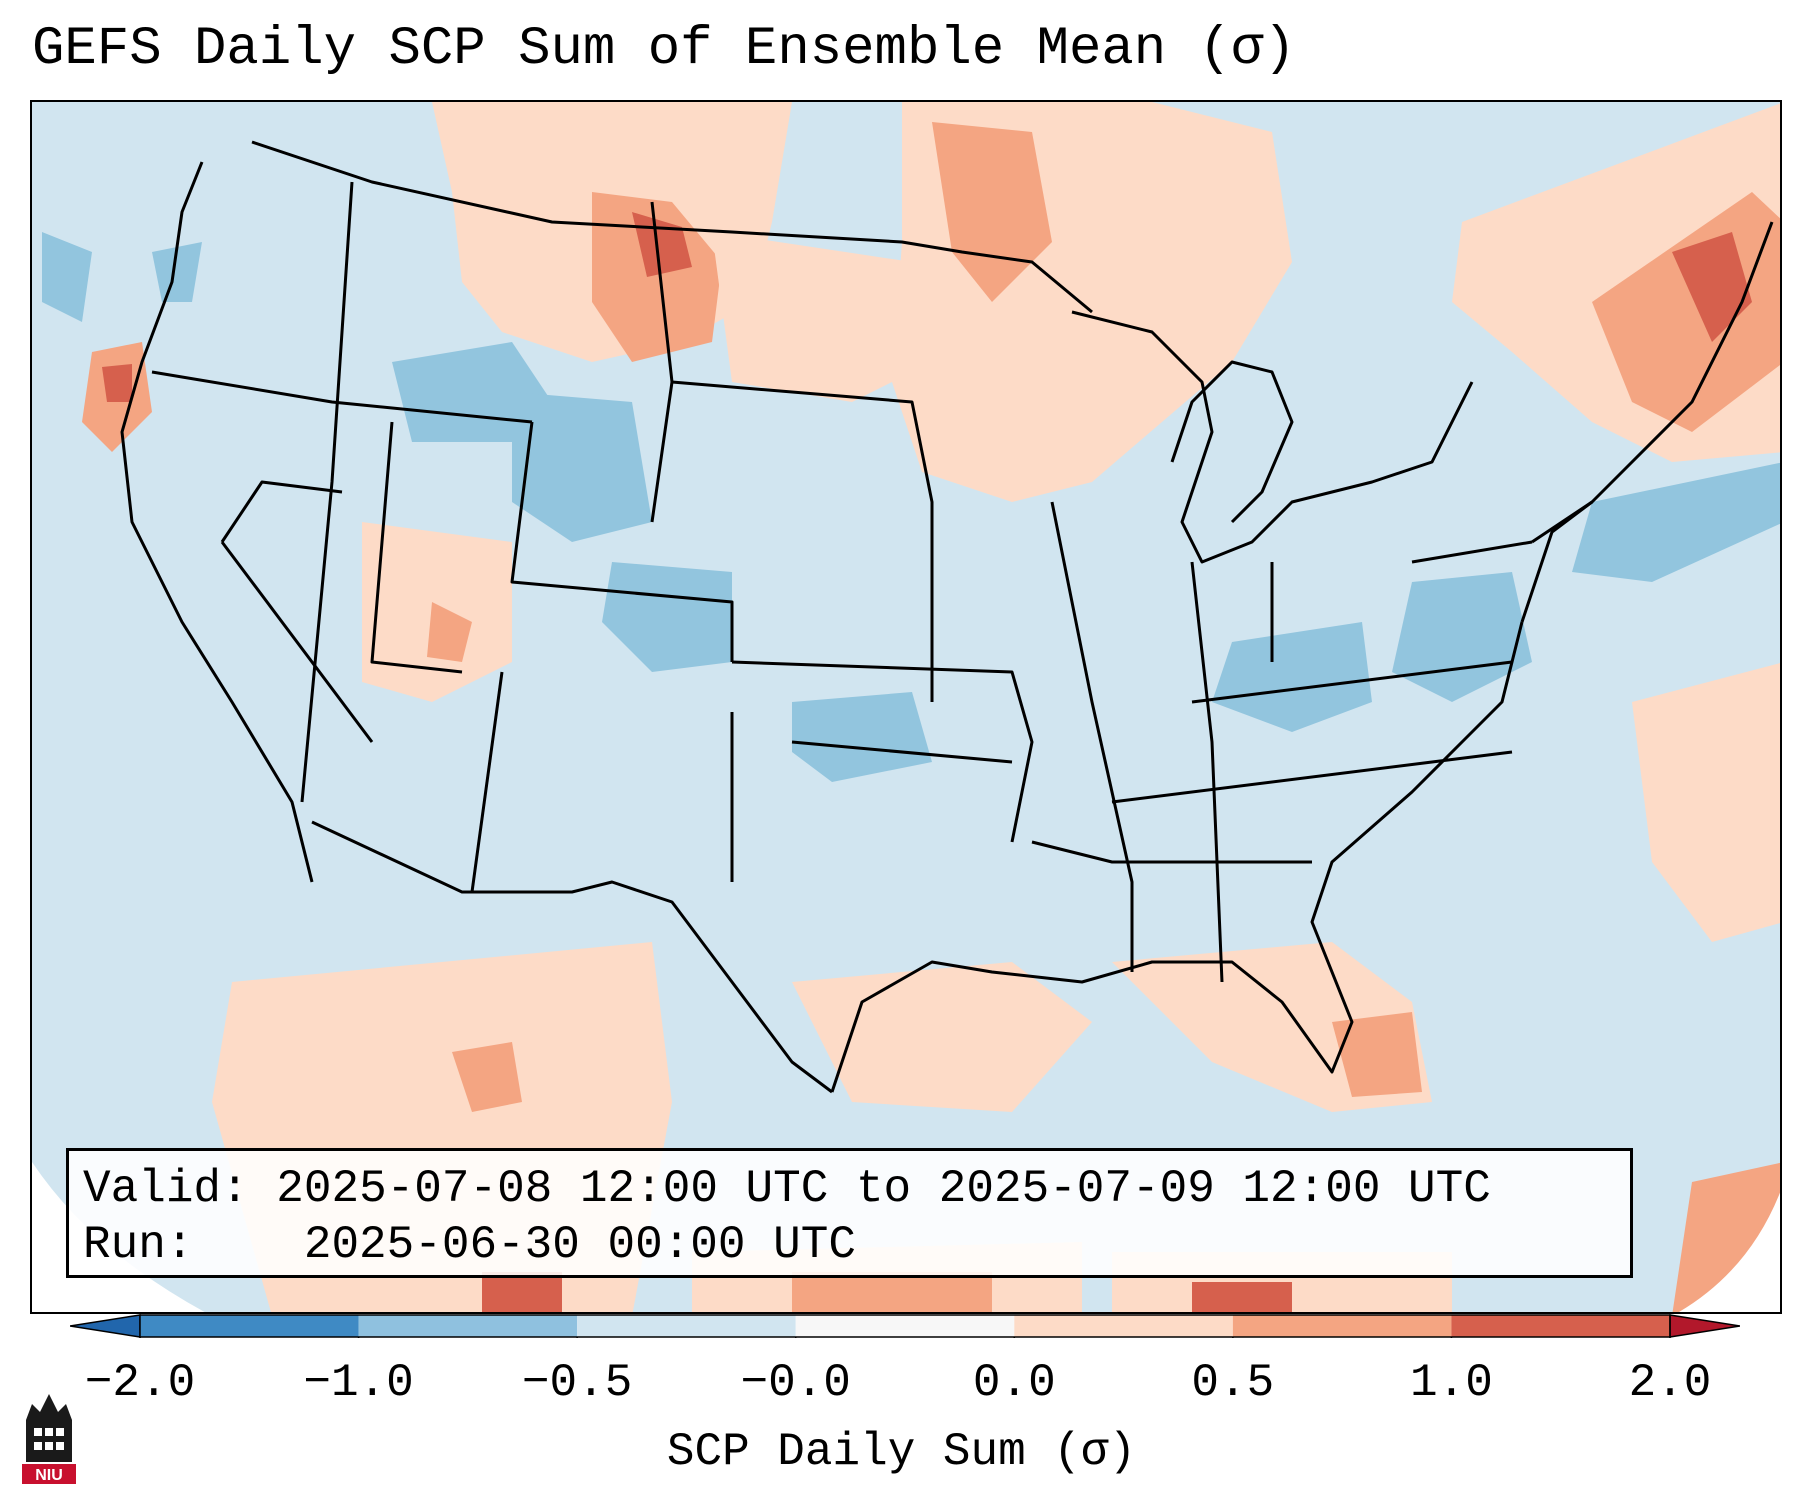 This screenshot has width=1803, height=1506. I want to click on colorbar-tick-label: −1.0, so click(358, 1383).